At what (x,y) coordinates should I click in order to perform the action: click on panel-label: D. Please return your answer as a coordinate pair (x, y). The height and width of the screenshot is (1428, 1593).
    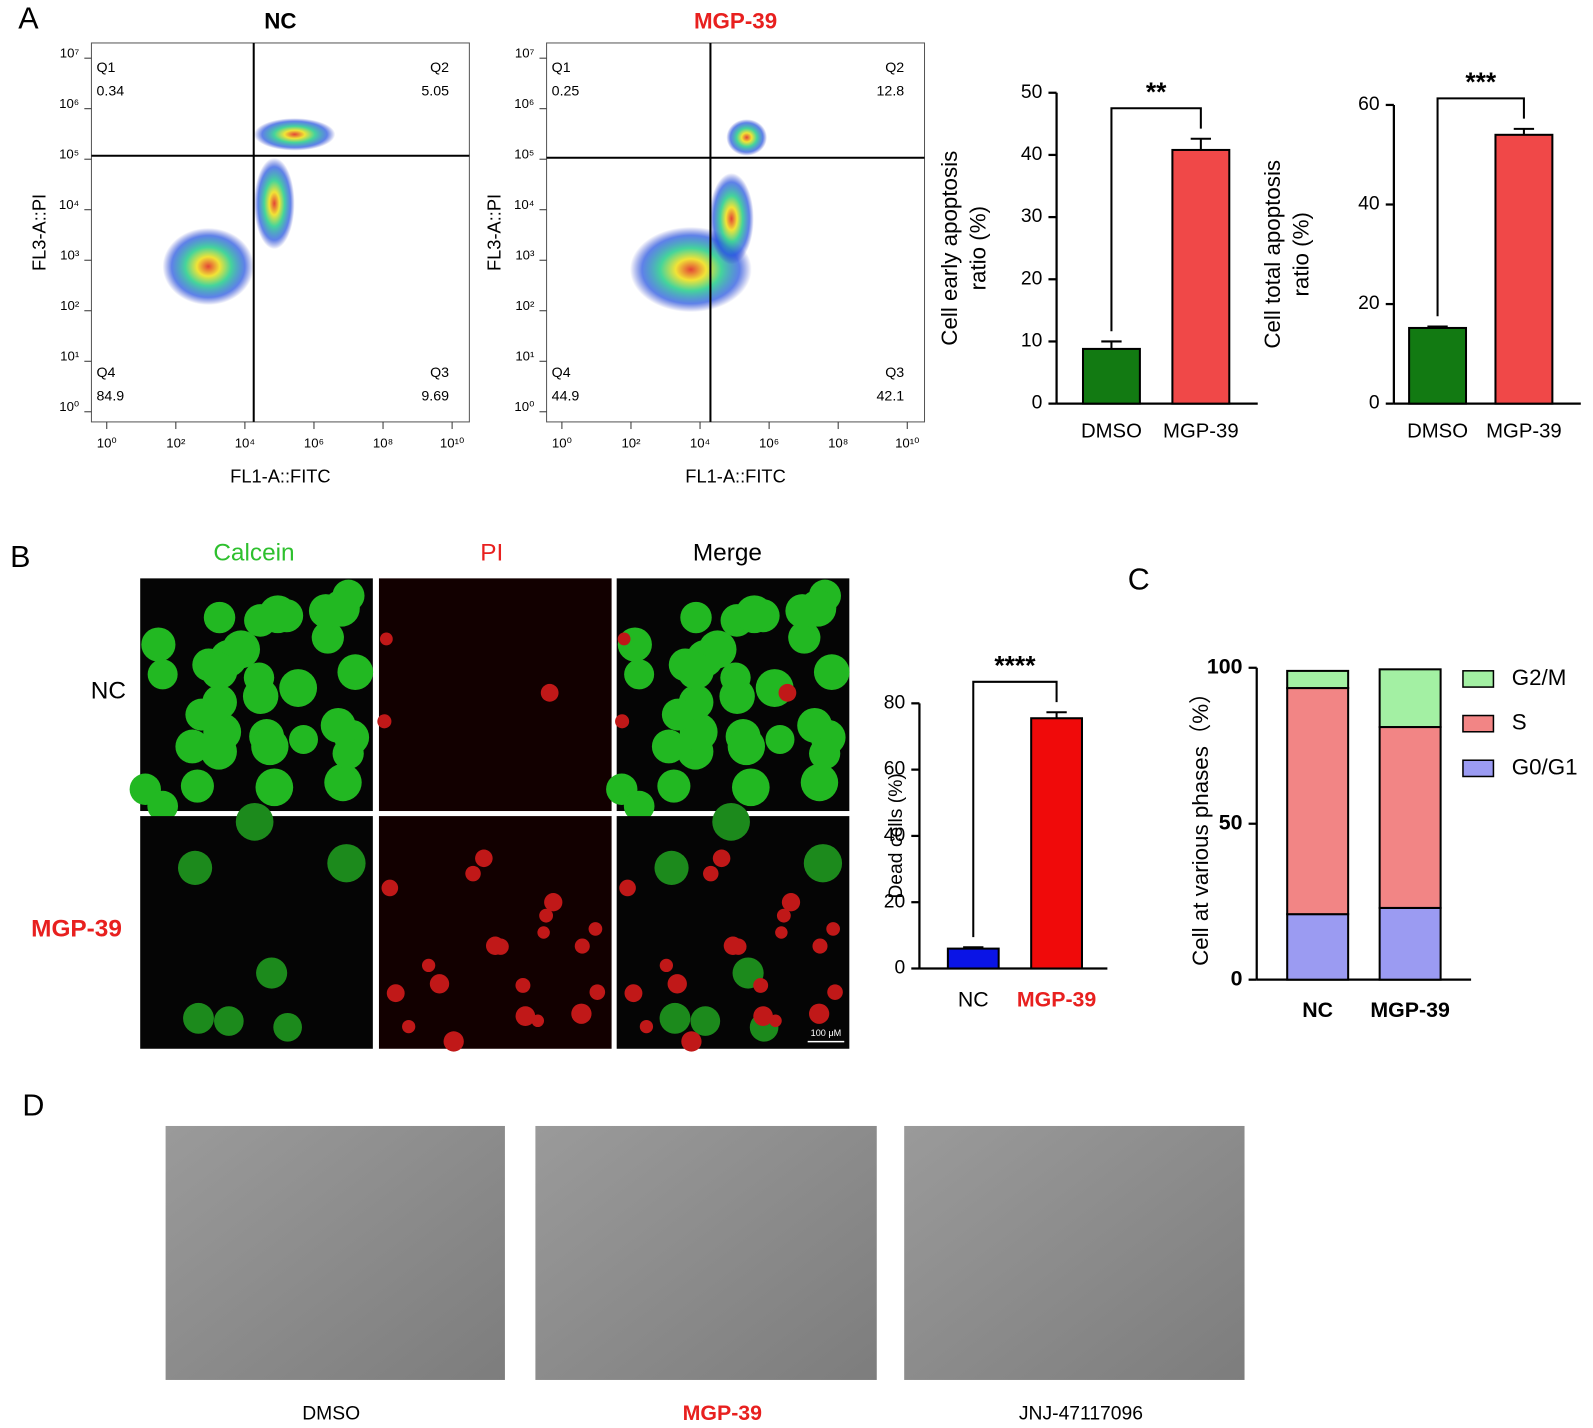
    Looking at the image, I should click on (33, 1106).